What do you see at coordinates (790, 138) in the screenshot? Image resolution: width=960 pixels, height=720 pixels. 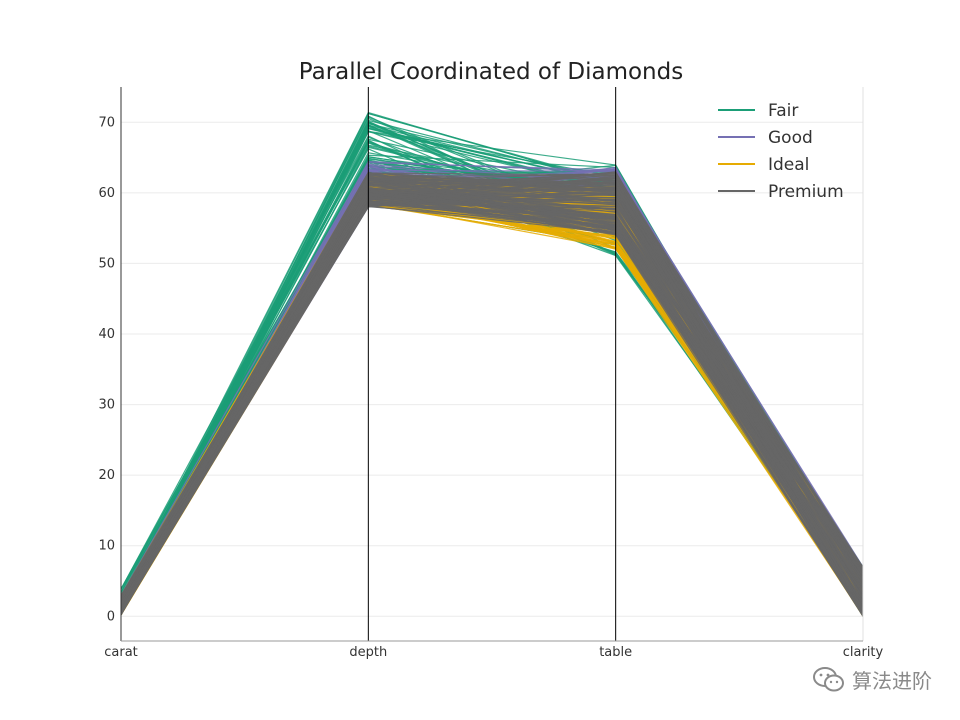 I see `legend-label: Good` at bounding box center [790, 138].